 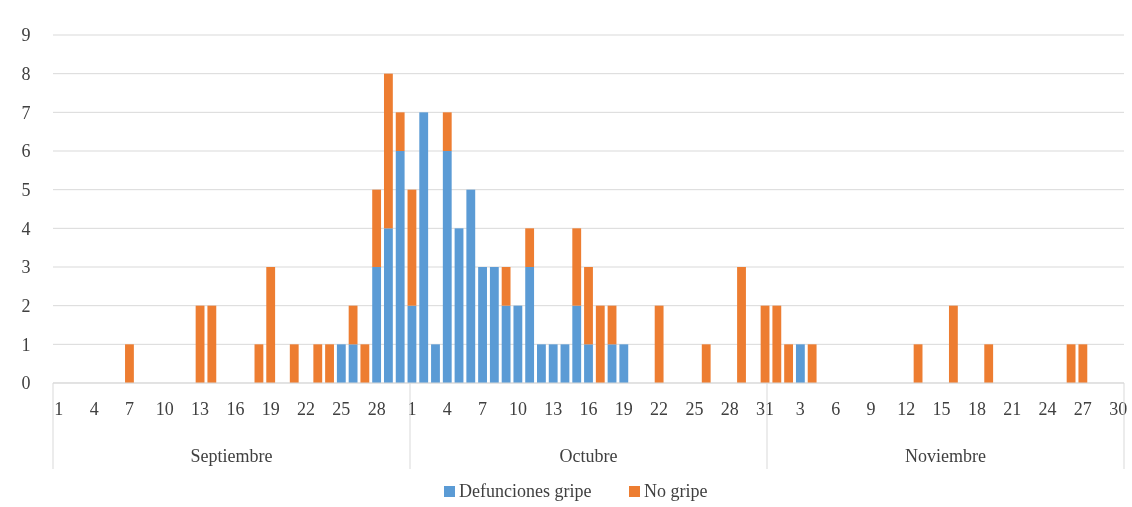 I want to click on text: Septiembre, so click(x=231, y=456).